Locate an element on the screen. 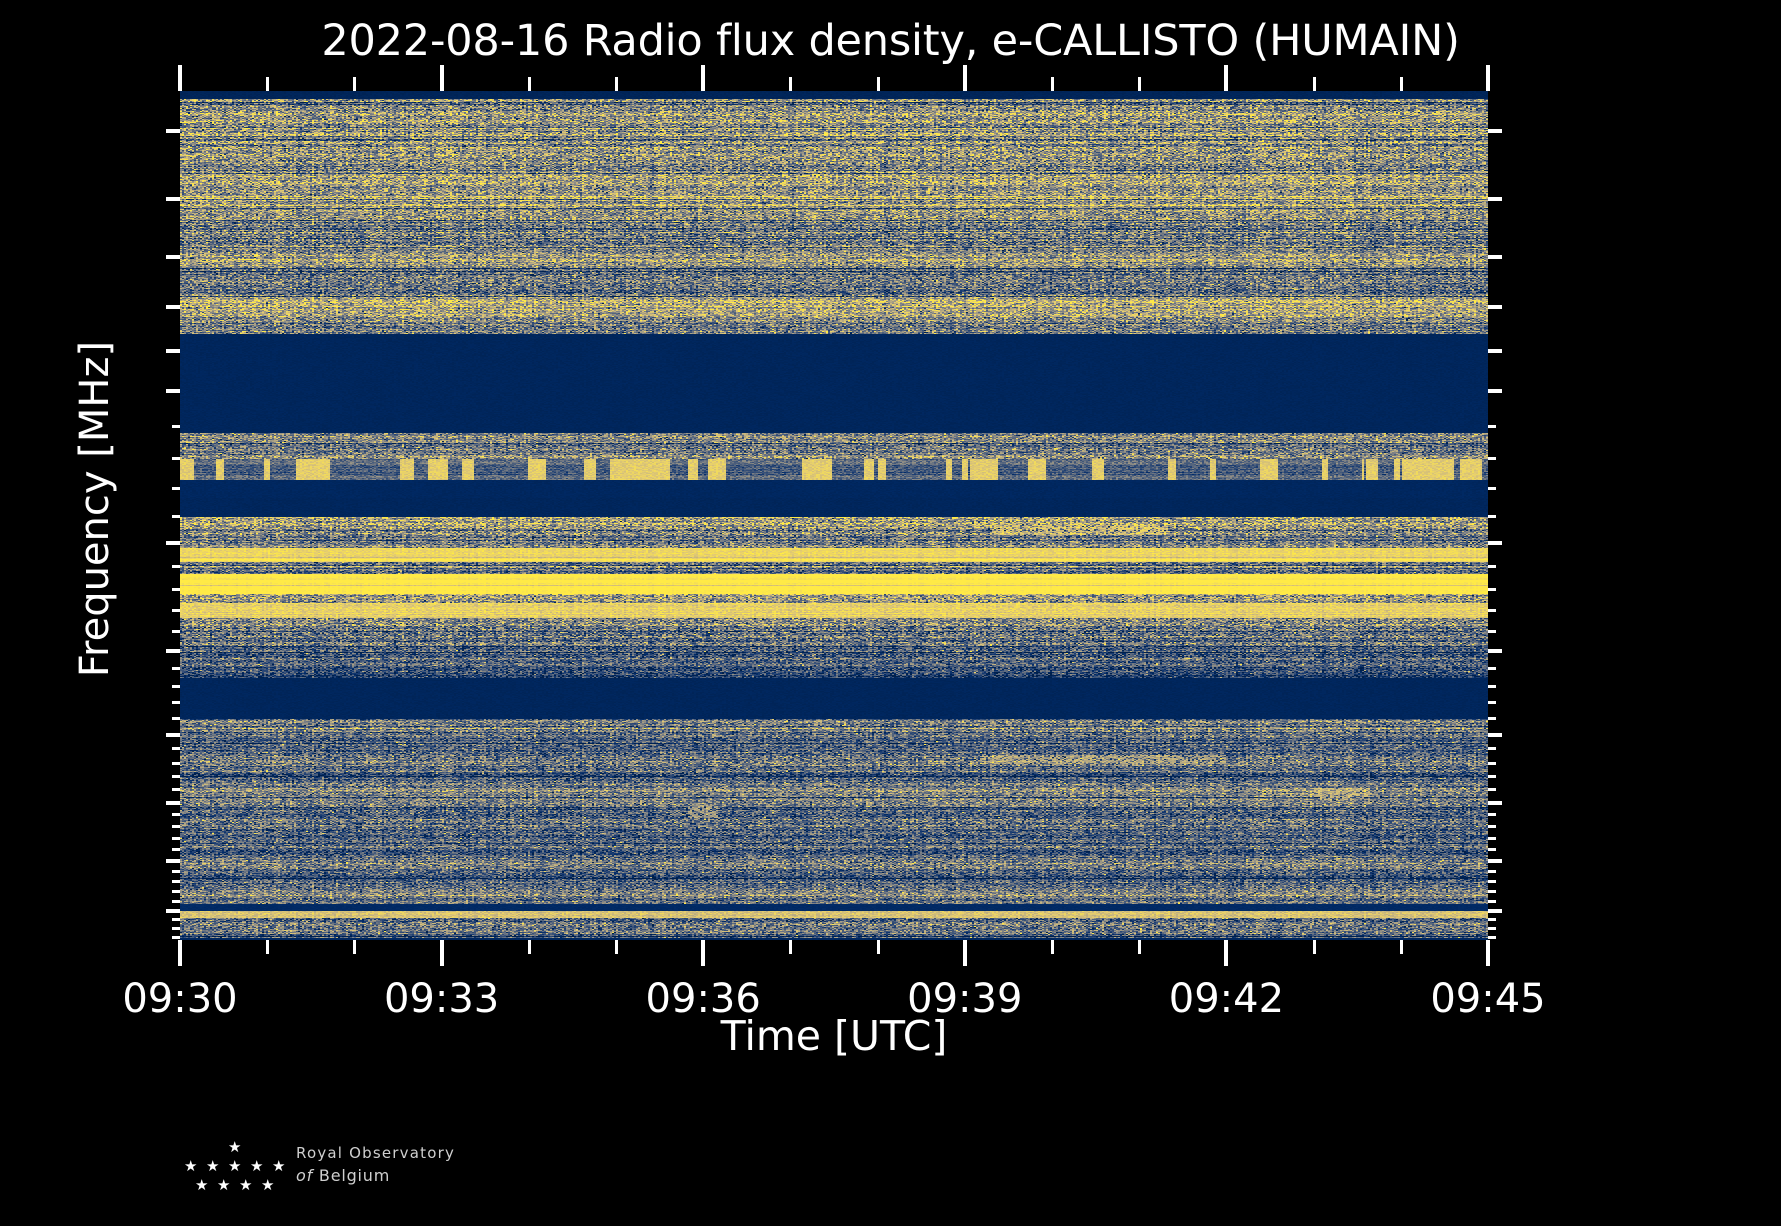  x-tick-label: 09:36 is located at coordinates (703, 999).